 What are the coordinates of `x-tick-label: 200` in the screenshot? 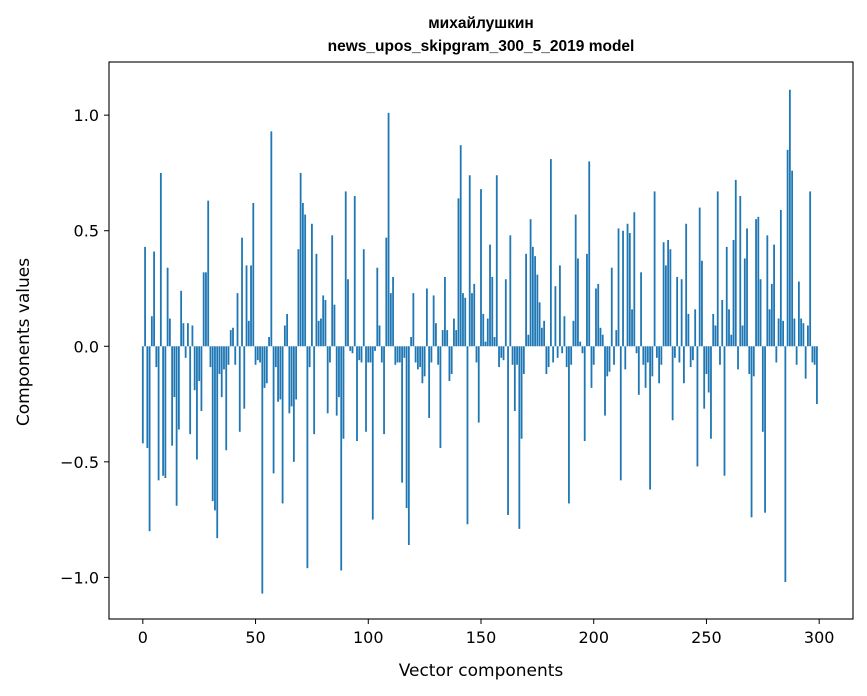 It's located at (593, 637).